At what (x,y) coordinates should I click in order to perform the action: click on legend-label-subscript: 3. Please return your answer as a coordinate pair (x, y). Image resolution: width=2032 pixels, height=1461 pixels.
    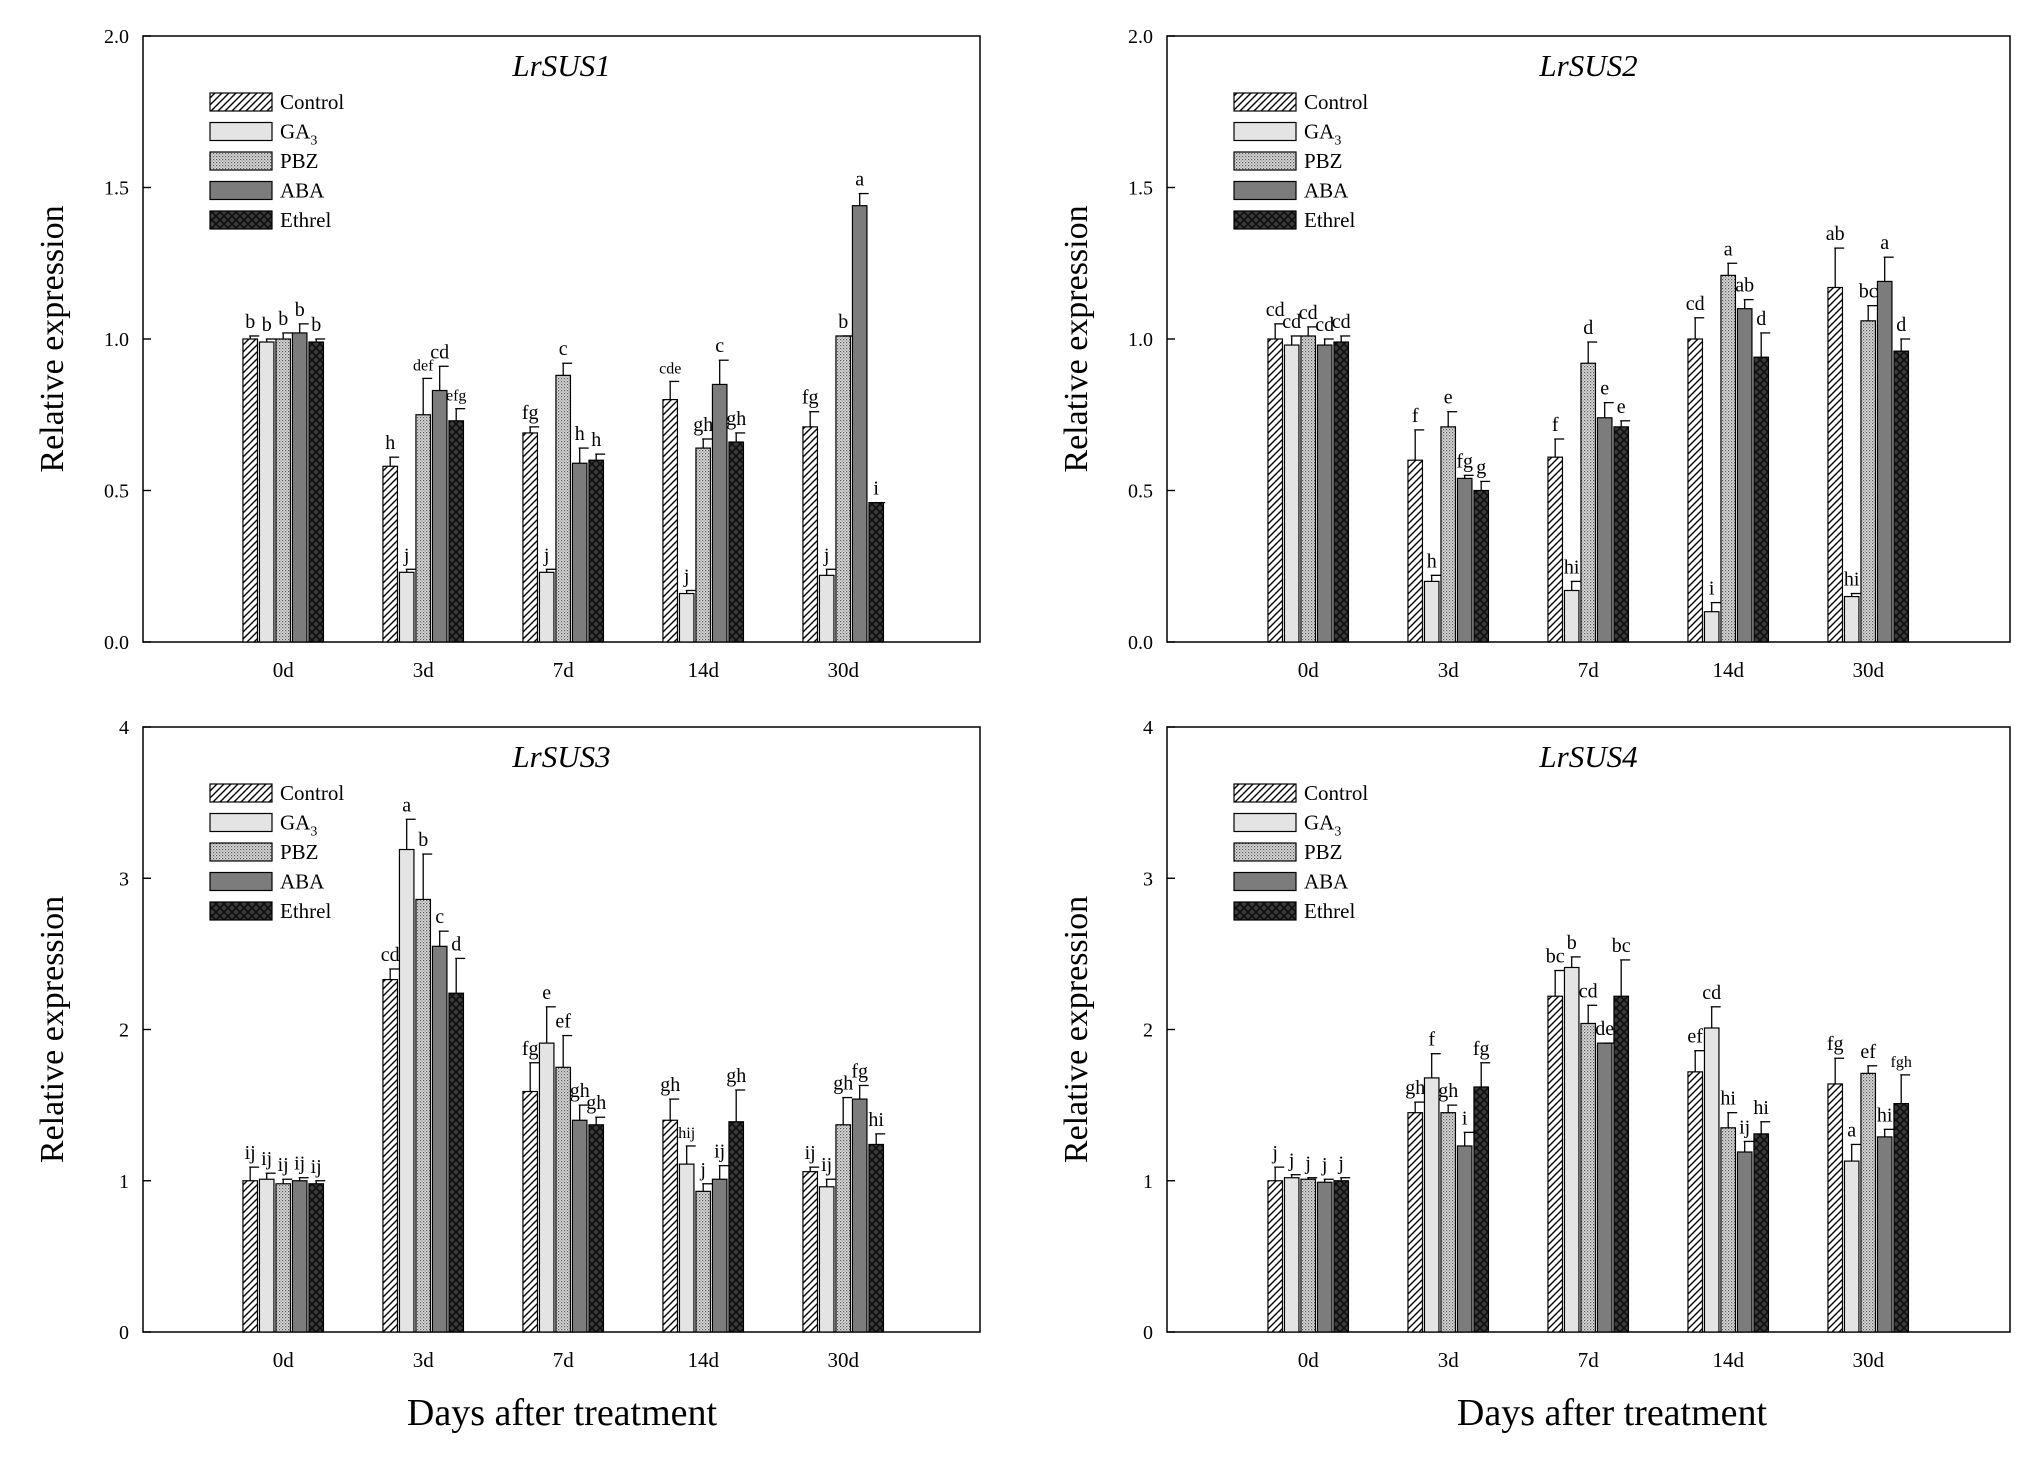
    Looking at the image, I should click on (313, 832).